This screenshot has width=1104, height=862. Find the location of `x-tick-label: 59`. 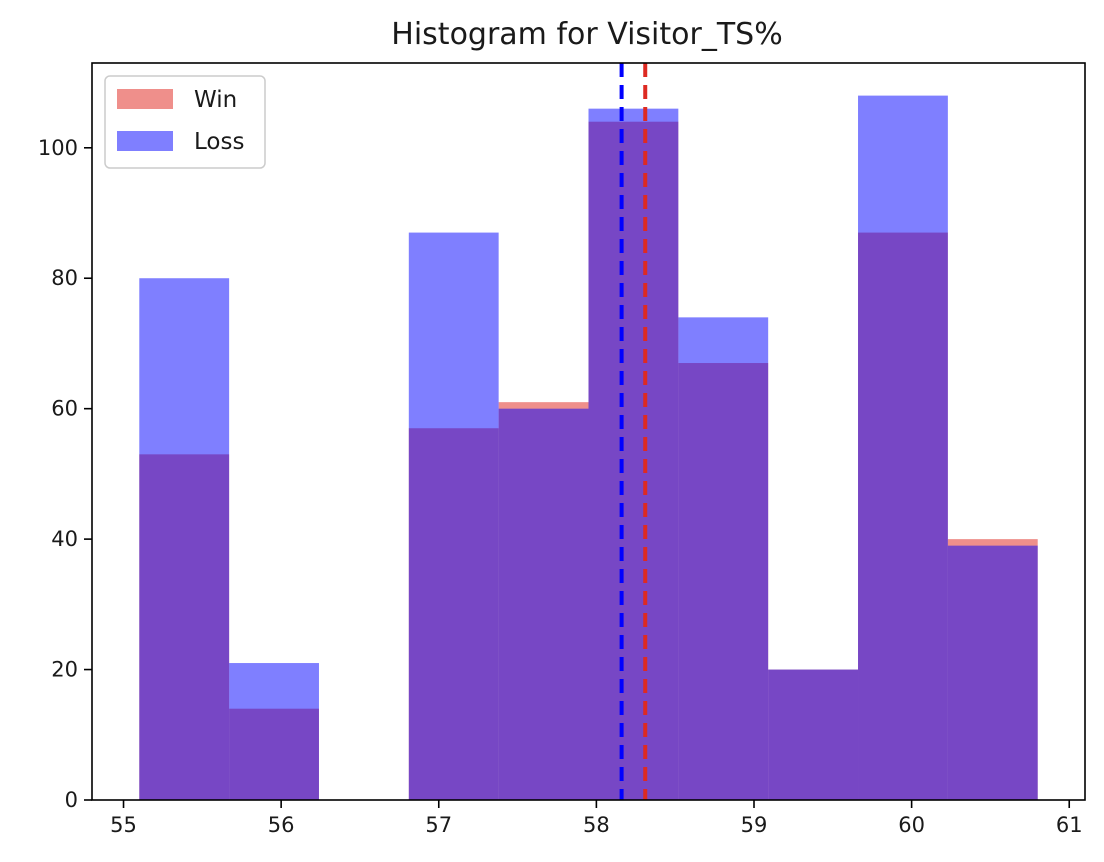

x-tick-label: 59 is located at coordinates (754, 825).